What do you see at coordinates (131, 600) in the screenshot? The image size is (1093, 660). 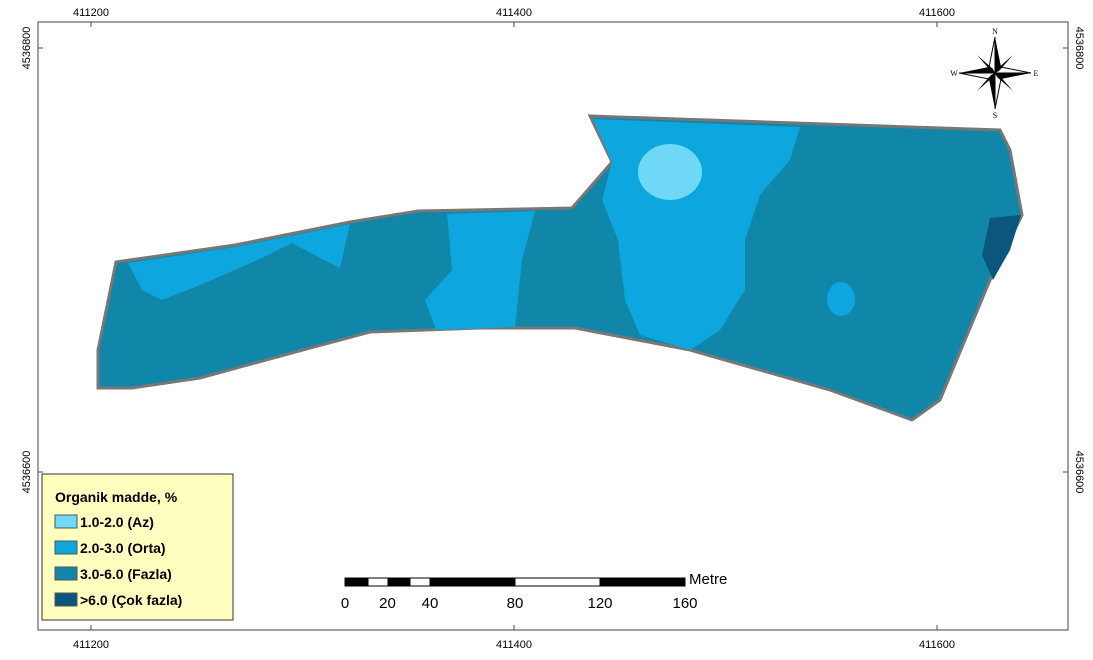 I see `legend-label: >6.0 (Çok fazla)` at bounding box center [131, 600].